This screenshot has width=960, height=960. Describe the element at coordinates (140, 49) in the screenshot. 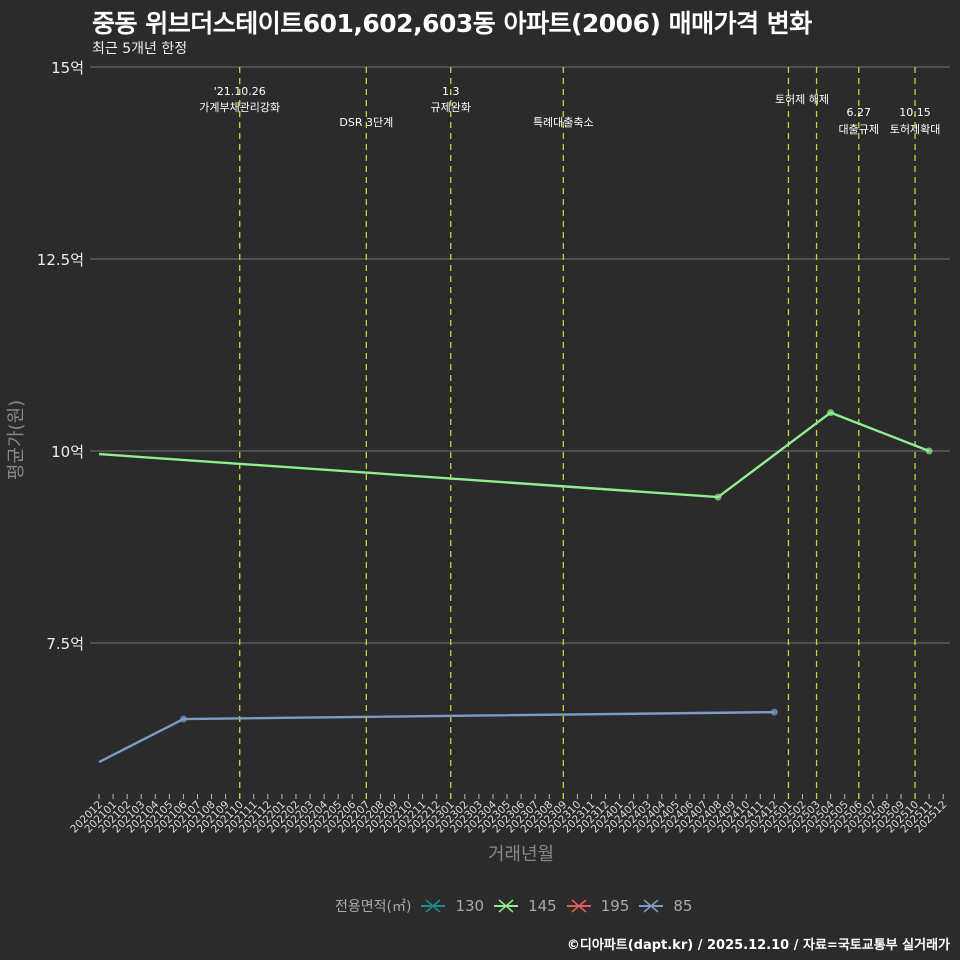

I see `chart-subtitle: 최근 5개년 한정` at that location.